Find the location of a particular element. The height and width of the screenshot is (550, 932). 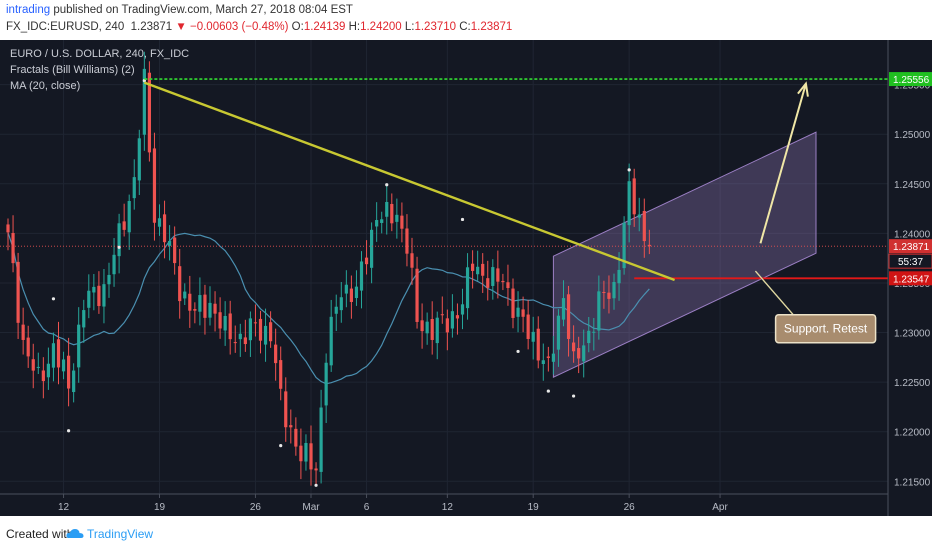

last-price: 1.23871 is located at coordinates (151, 27).